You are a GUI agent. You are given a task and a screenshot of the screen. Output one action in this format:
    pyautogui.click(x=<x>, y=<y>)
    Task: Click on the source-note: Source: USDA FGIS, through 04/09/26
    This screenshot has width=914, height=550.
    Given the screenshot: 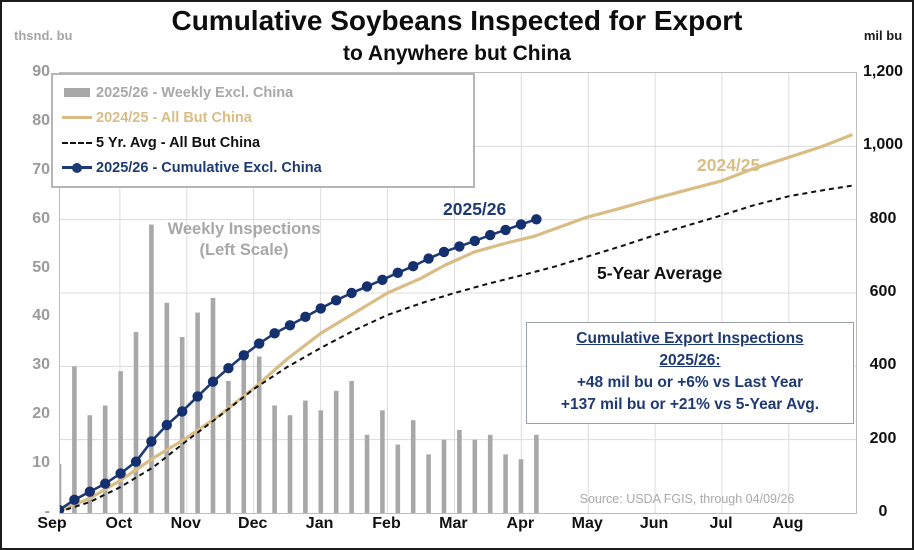 What is the action you would take?
    pyautogui.click(x=687, y=499)
    